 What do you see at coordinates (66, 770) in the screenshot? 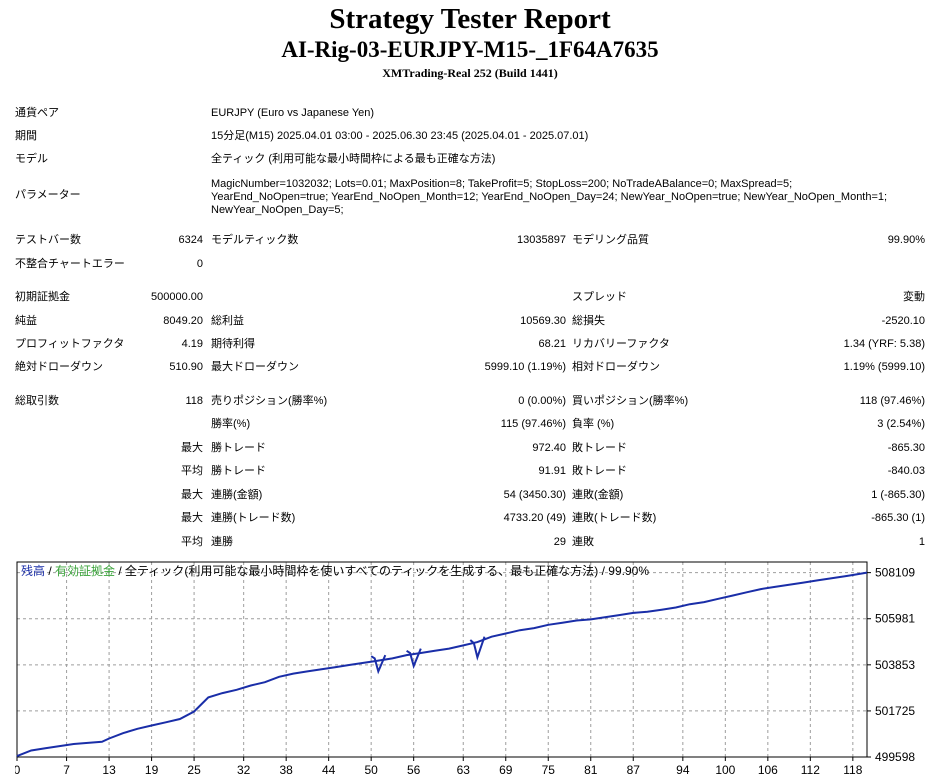
I see `x-tick-label: 7` at bounding box center [66, 770].